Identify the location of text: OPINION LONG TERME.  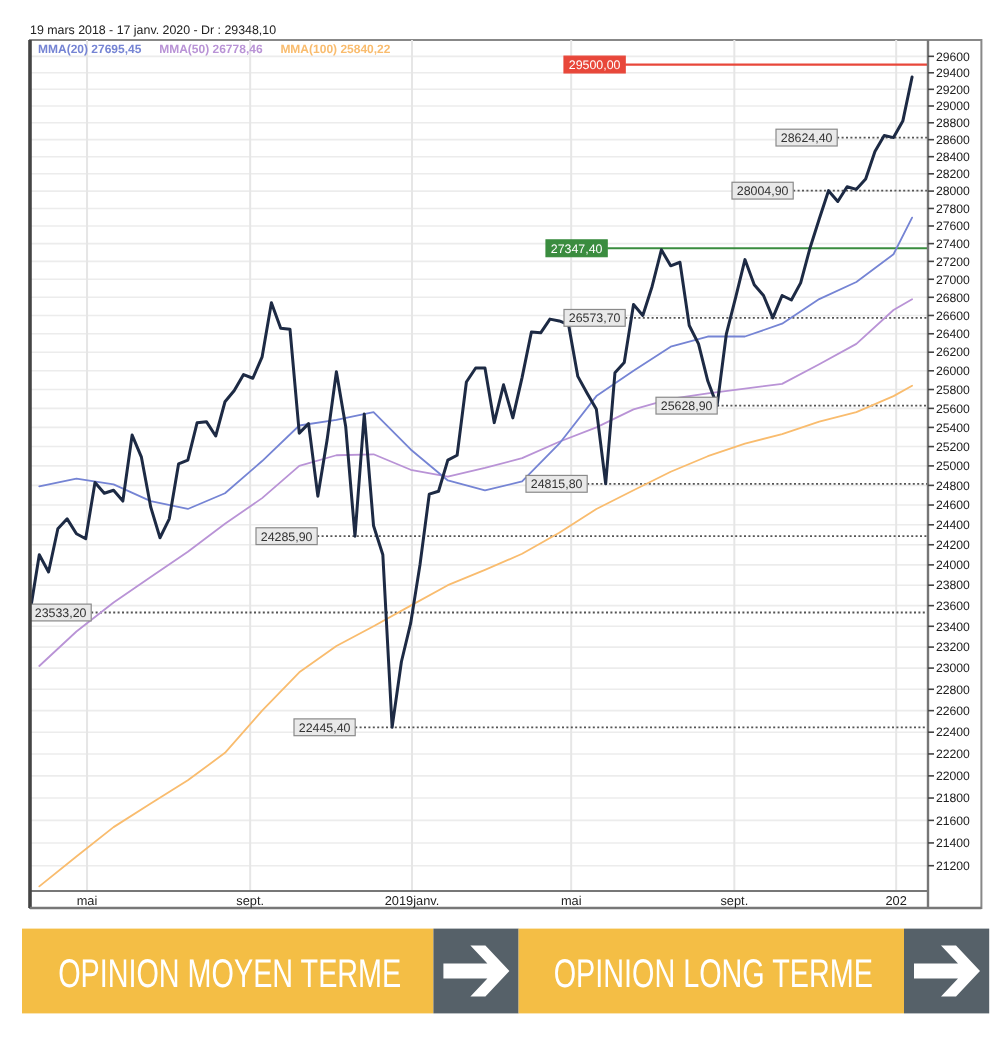
(713, 972).